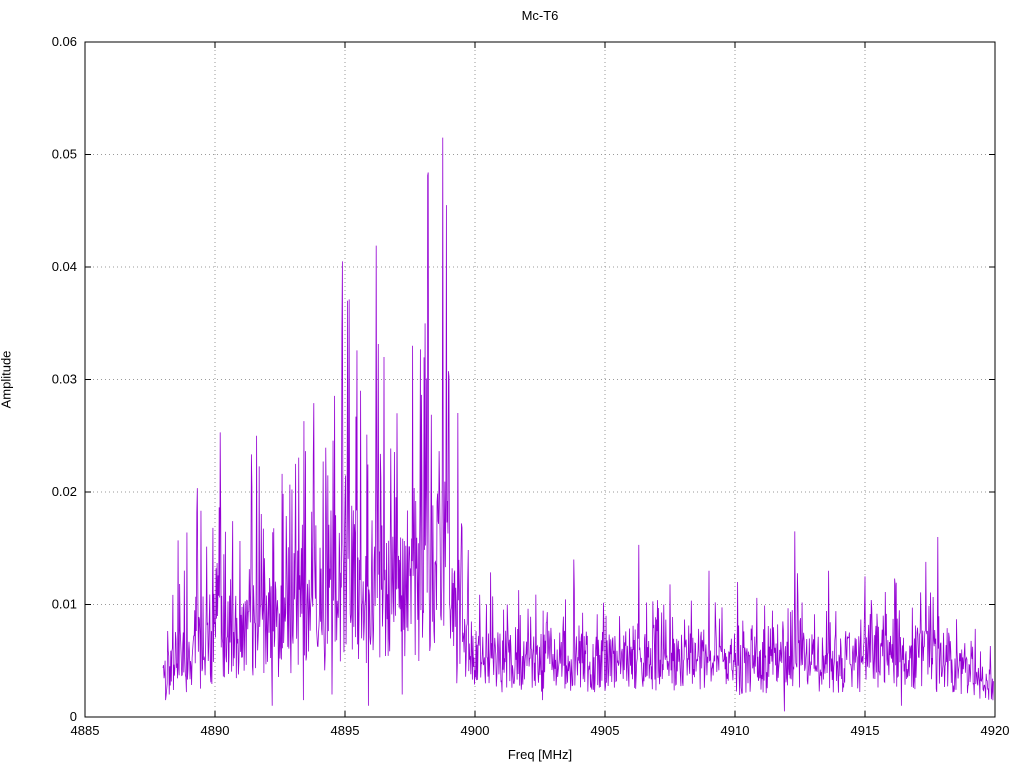  I want to click on y-tick-label: 0.04, so click(64, 266).